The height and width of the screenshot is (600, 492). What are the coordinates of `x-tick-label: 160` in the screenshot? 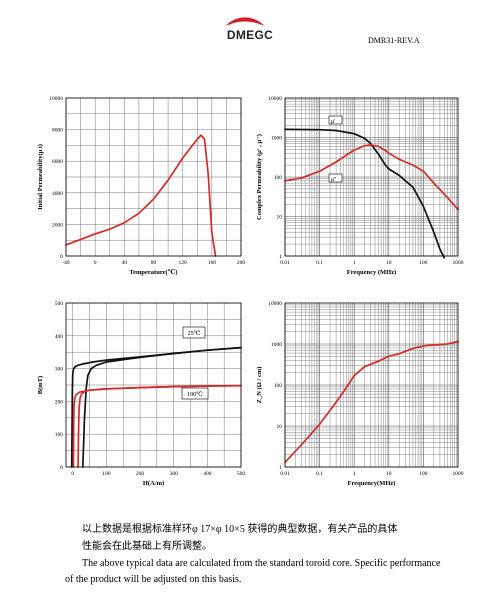 It's located at (212, 263).